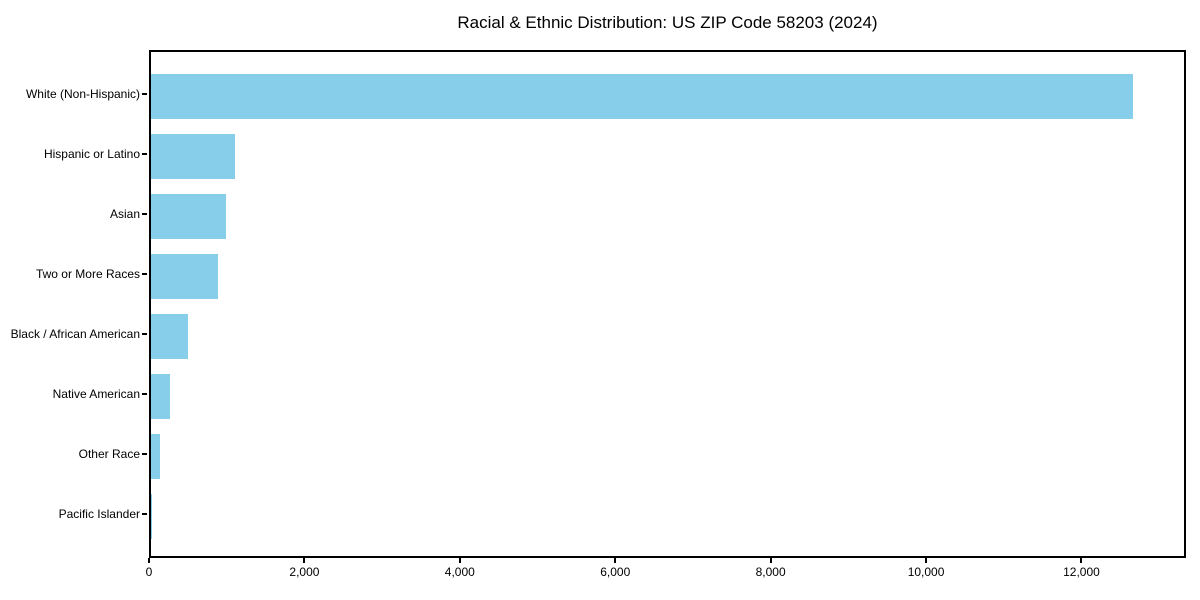 This screenshot has height=600, width=1200. What do you see at coordinates (109, 454) in the screenshot?
I see `y-tick-label-other-race: Other Race` at bounding box center [109, 454].